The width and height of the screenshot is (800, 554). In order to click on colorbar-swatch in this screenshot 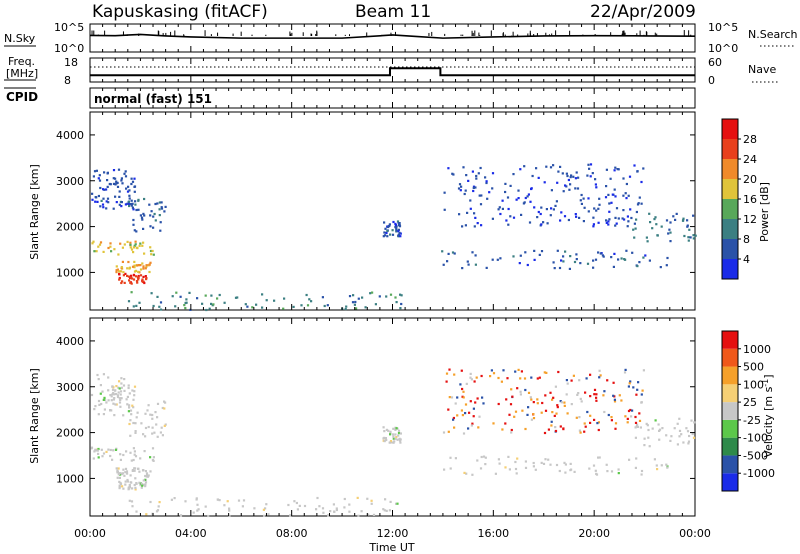, I will do `click(730, 189)`.